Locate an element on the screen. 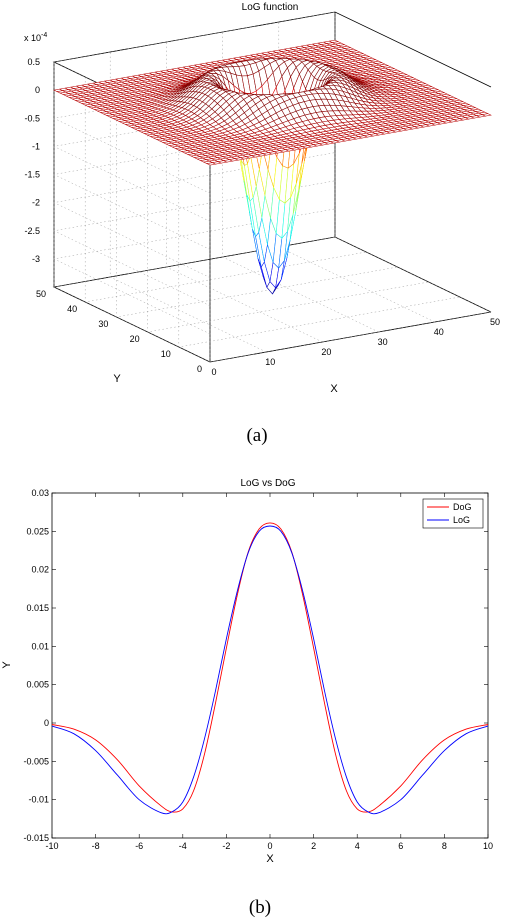 The image size is (510, 920). y-tick-label: 10 is located at coordinates (166, 354).